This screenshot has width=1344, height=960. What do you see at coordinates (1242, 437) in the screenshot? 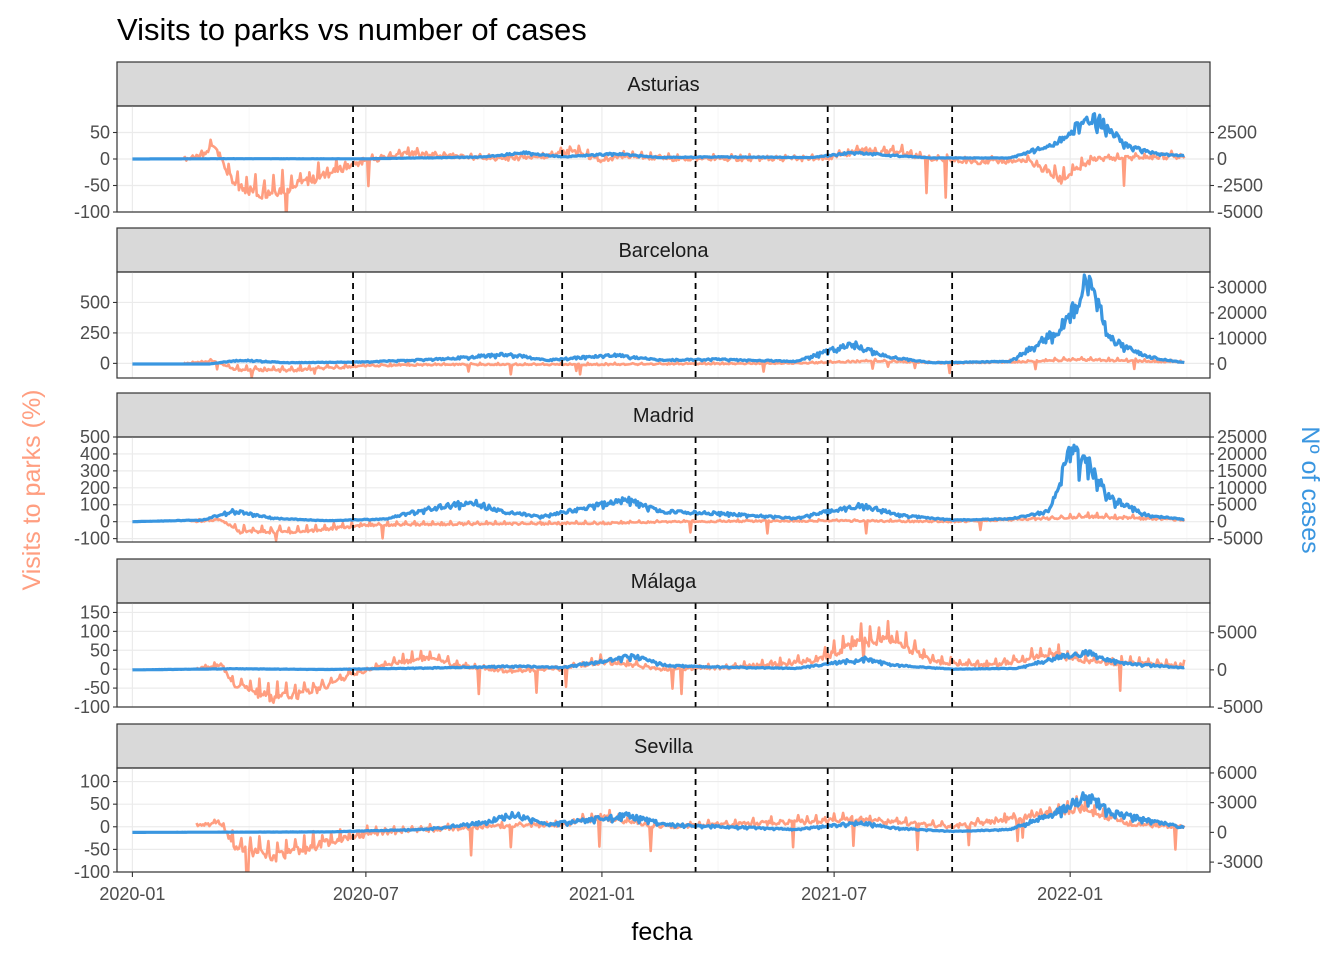
I see `right-tick-label: 25000` at bounding box center [1242, 437].